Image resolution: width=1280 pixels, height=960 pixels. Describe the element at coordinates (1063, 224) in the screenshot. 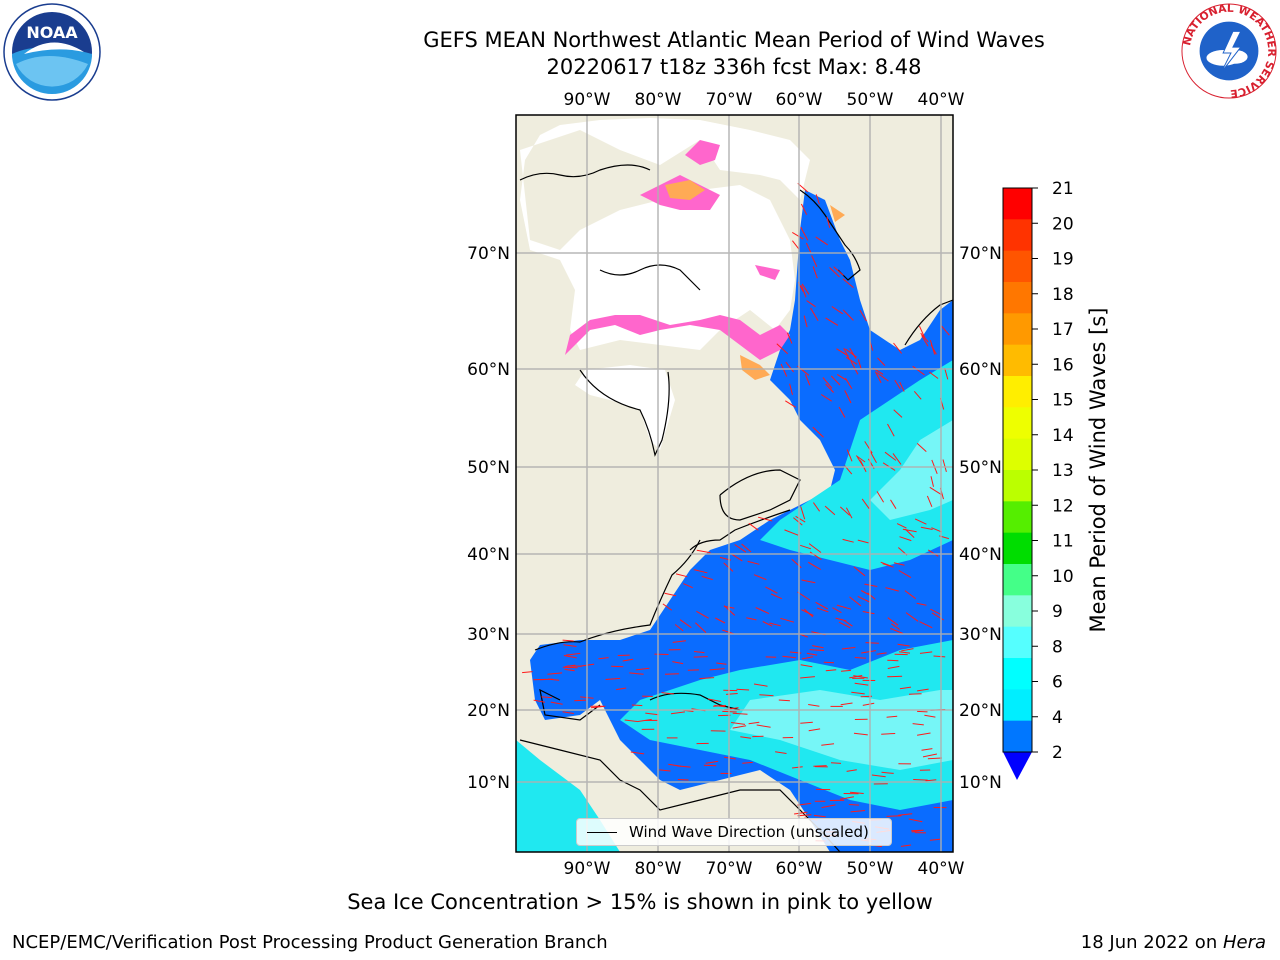

I see `colorbar-tick-label: 20` at that location.